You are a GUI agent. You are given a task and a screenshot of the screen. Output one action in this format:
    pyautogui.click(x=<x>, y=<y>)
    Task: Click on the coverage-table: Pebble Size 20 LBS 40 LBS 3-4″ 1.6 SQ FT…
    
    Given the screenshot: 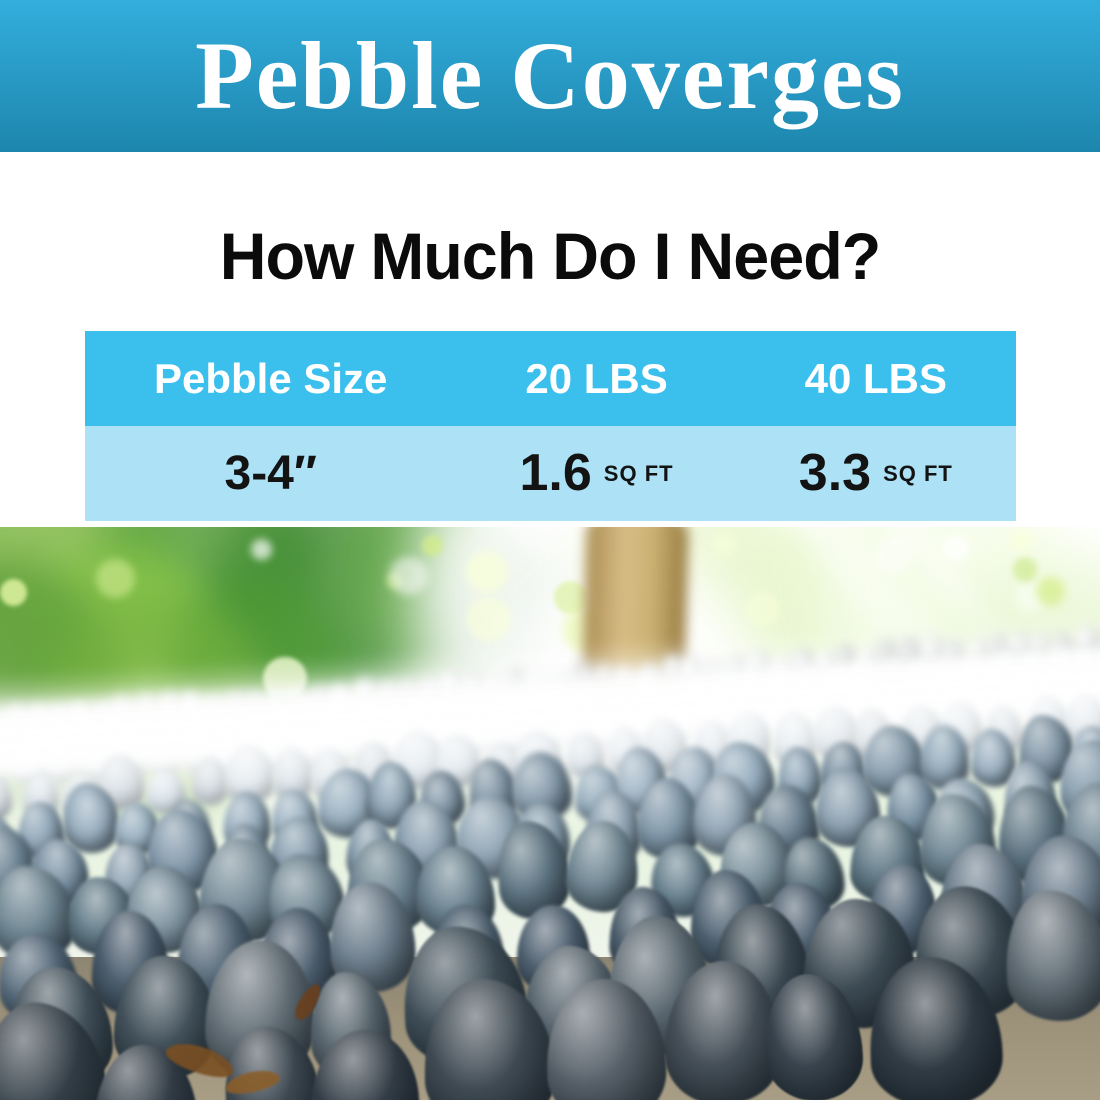 What is the action you would take?
    pyautogui.click(x=550, y=426)
    